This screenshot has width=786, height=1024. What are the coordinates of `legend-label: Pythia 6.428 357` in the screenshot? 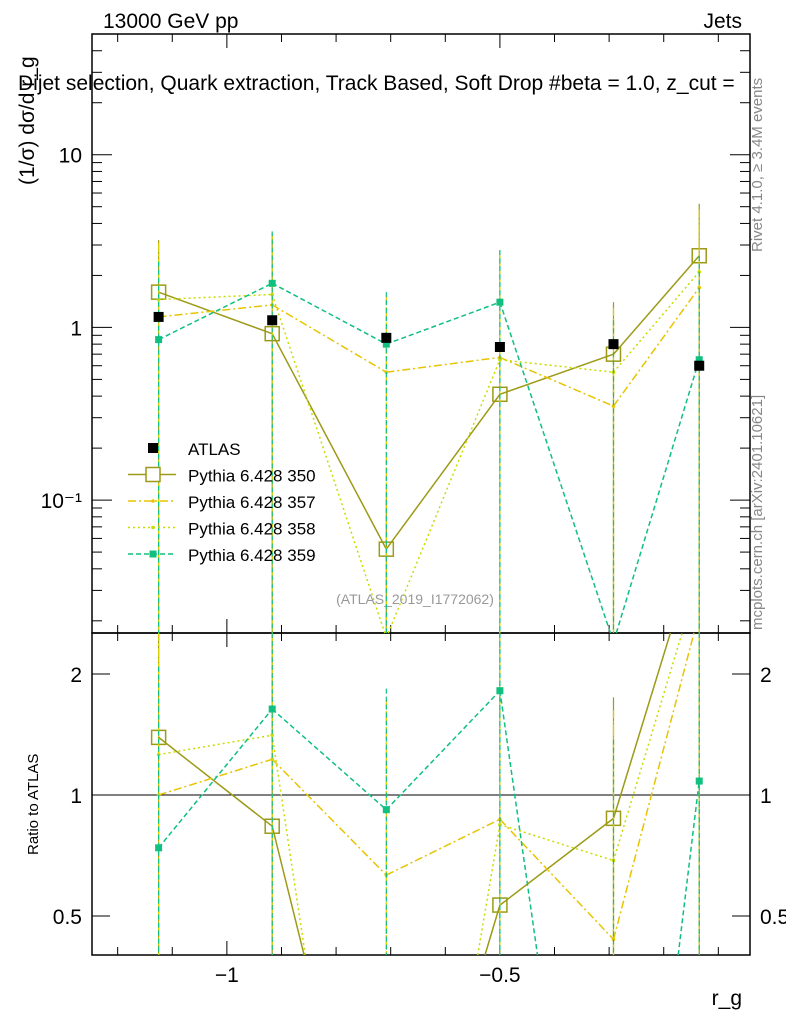 It's located at (252, 502).